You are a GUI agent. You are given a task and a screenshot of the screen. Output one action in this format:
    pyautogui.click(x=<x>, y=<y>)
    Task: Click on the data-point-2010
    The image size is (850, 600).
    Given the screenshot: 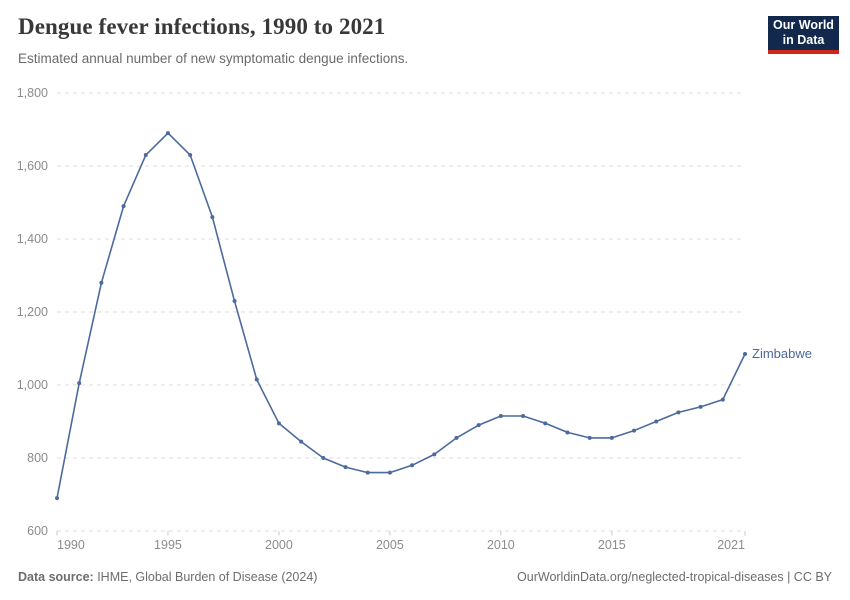 What is the action you would take?
    pyautogui.click(x=500, y=416)
    